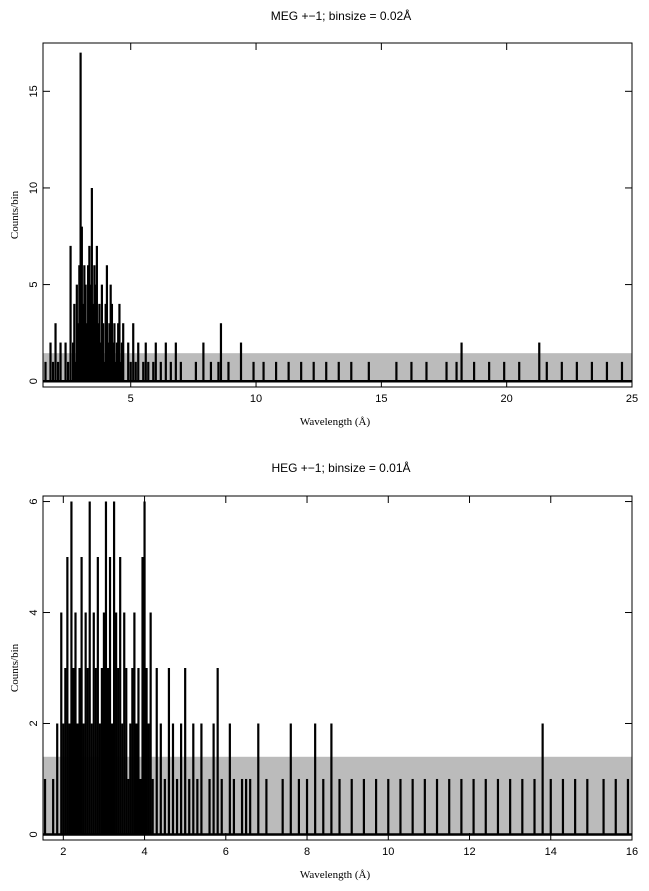 The width and height of the screenshot is (649, 891). I want to click on heg-y-tick-label: 6, so click(34, 501).